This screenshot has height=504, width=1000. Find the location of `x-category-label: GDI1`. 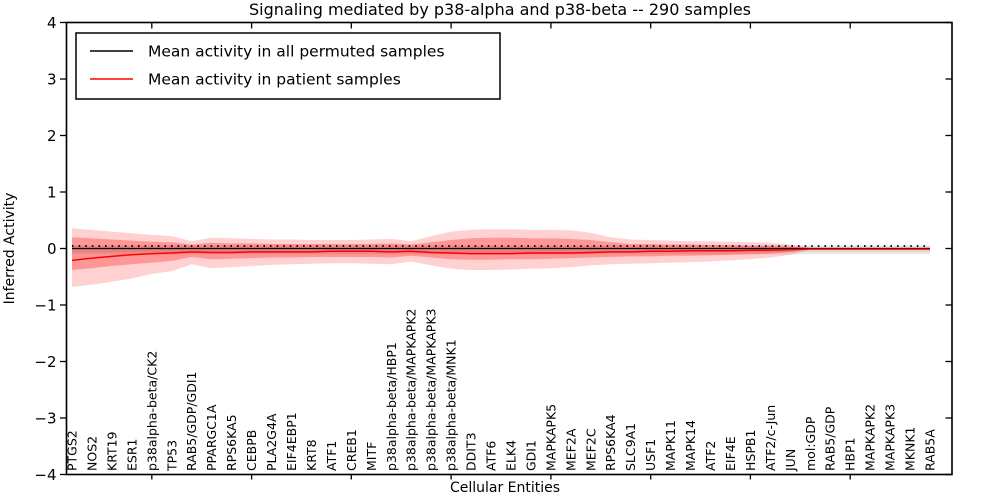

x-category-label: GDI1 is located at coordinates (530, 455).